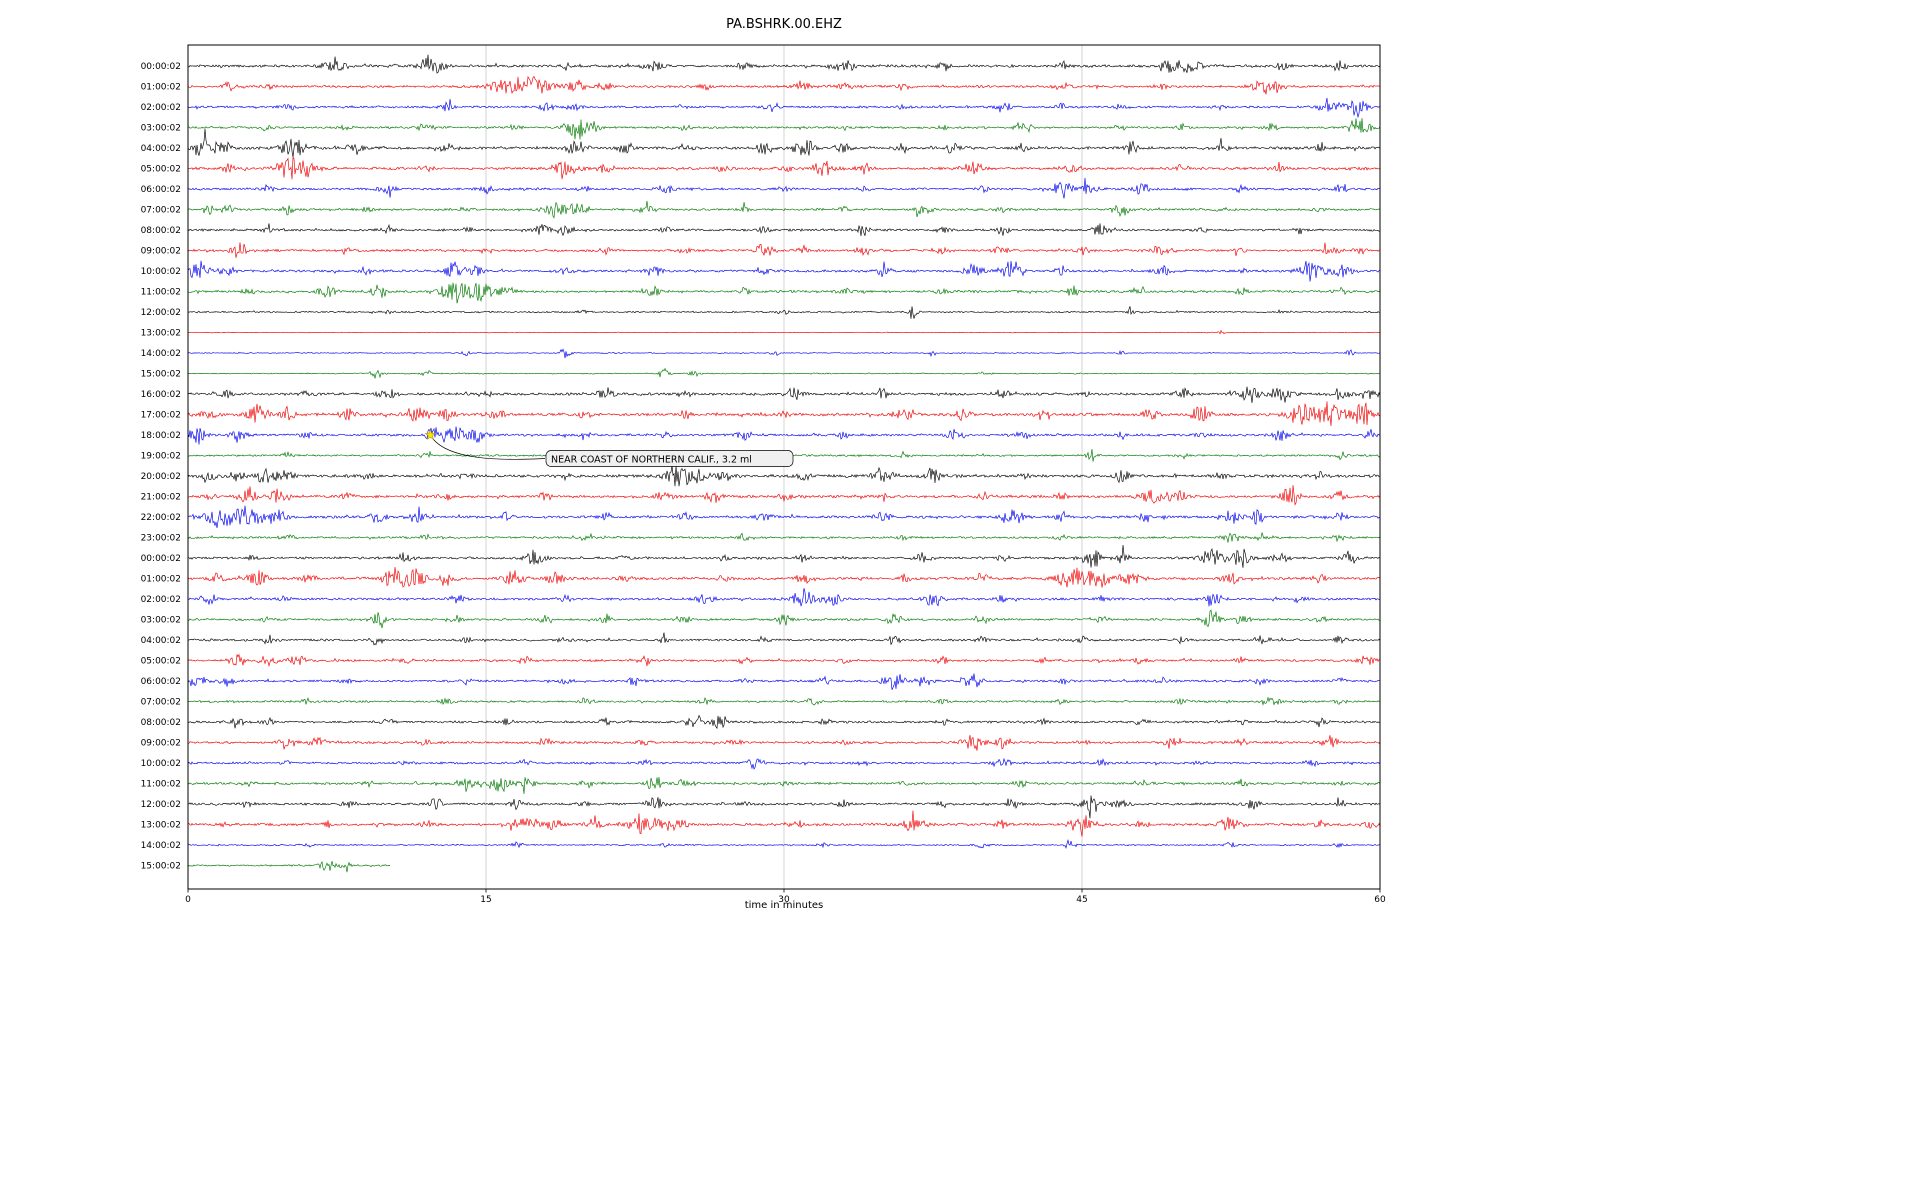  I want to click on x-tick-label: 30, so click(784, 900).